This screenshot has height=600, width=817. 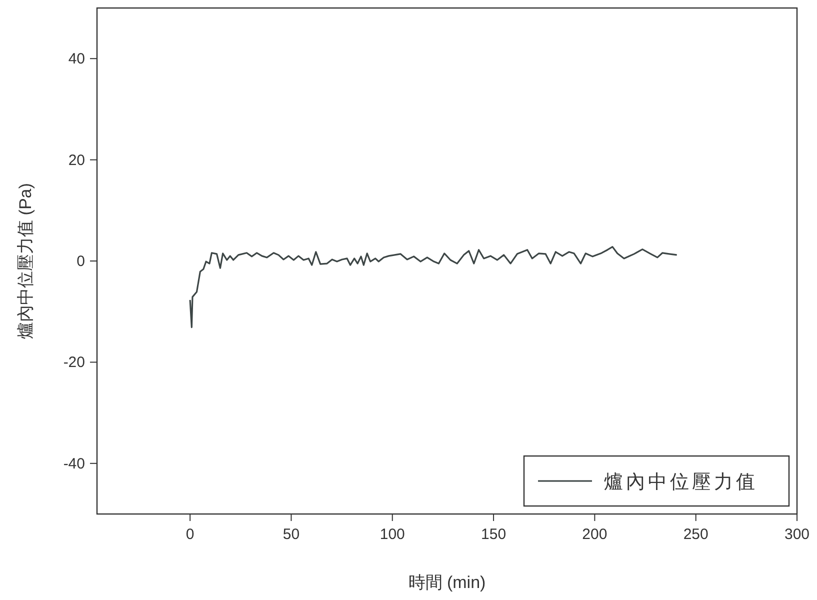 What do you see at coordinates (447, 582) in the screenshot?
I see `x-axis-title: 時間 (min)` at bounding box center [447, 582].